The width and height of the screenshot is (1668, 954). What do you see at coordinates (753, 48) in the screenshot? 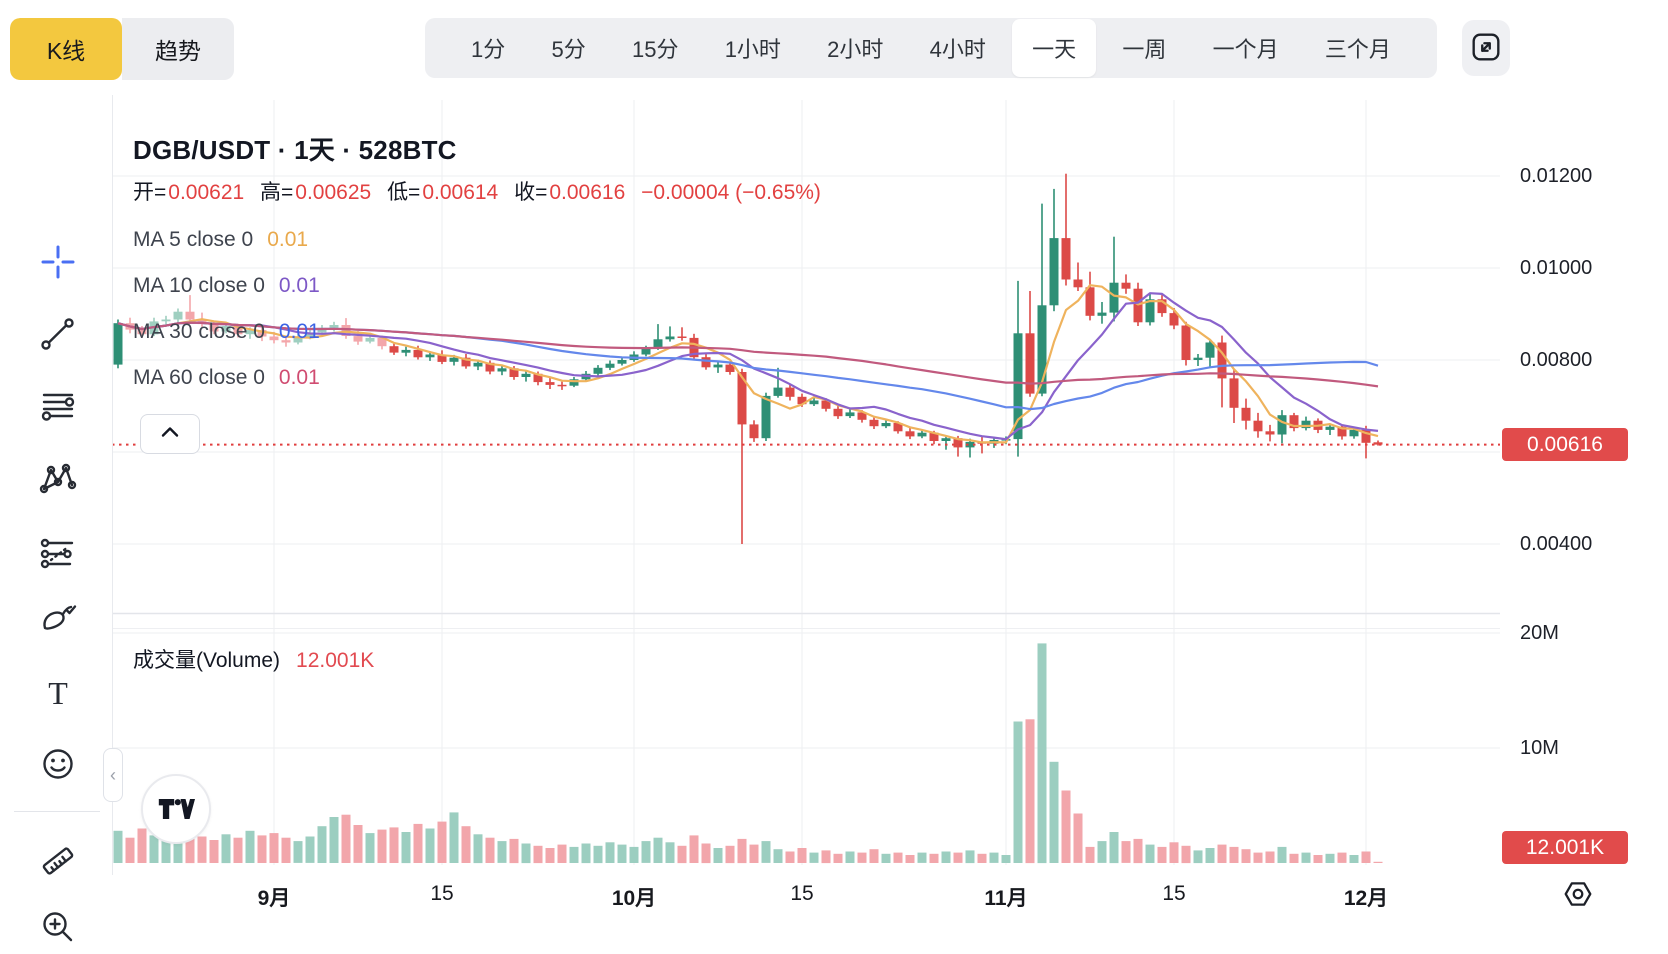
I see `timeframe-1小时: 1小时` at bounding box center [753, 48].